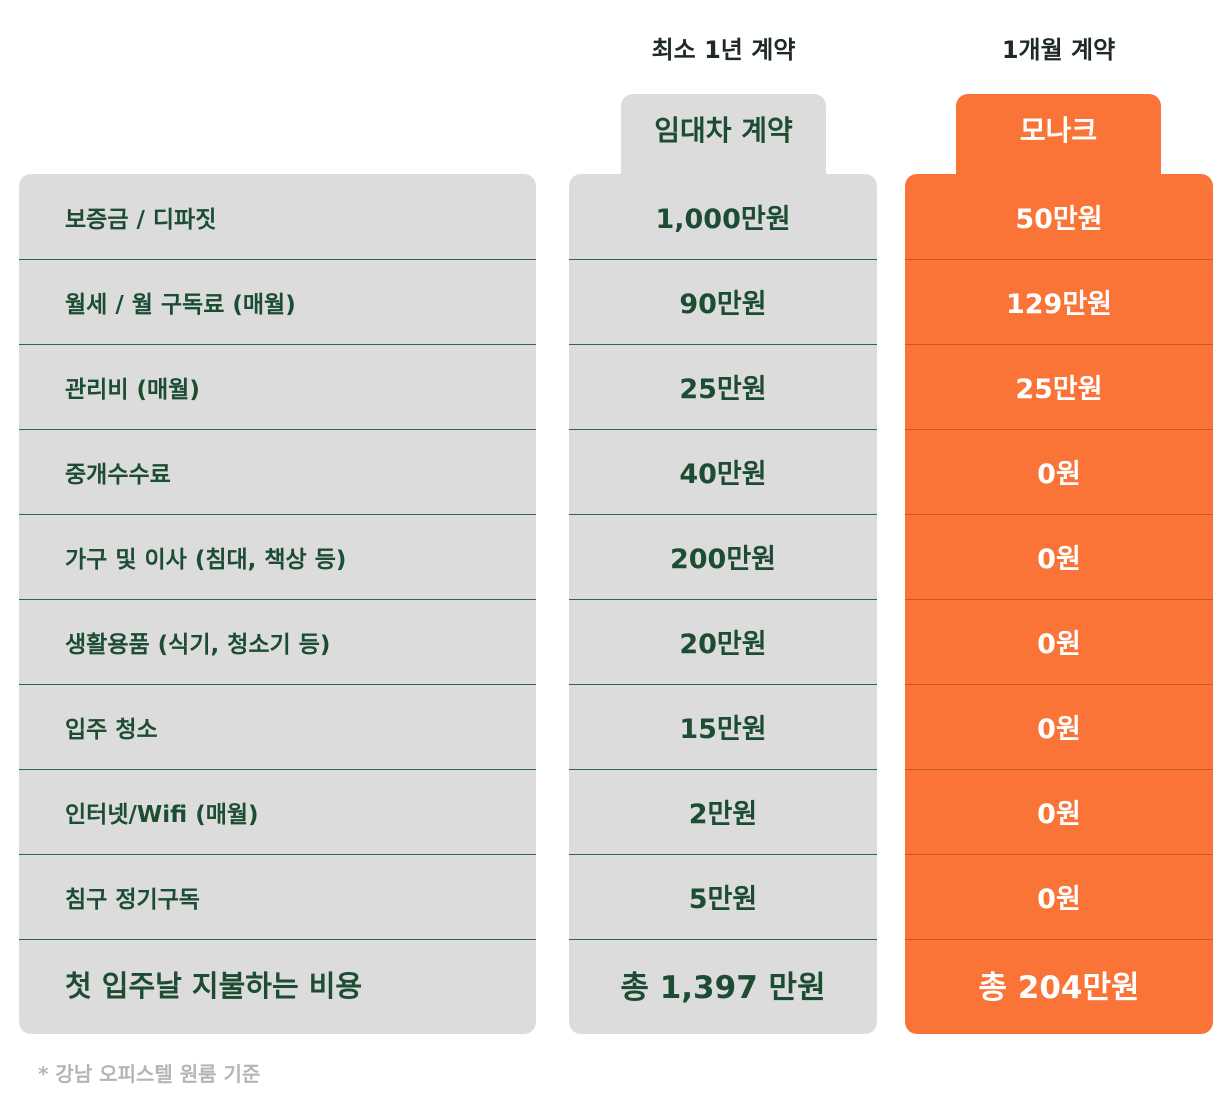 This screenshot has width=1230, height=1106. What do you see at coordinates (277, 472) in the screenshot?
I see `table-row: 중개수수료` at bounding box center [277, 472].